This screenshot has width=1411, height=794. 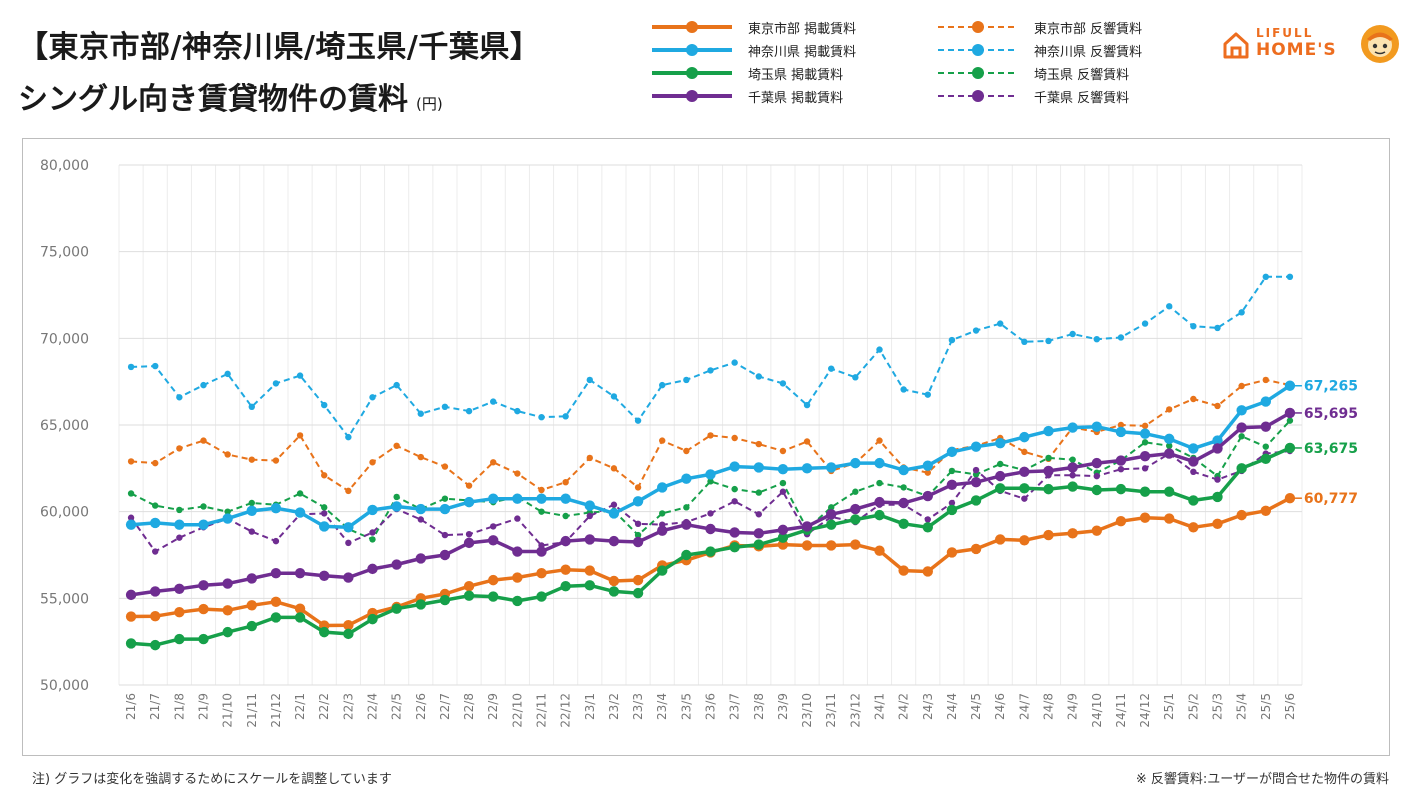 What do you see at coordinates (1331, 387) in the screenshot?
I see `end-value-label: 67,265` at bounding box center [1331, 387].